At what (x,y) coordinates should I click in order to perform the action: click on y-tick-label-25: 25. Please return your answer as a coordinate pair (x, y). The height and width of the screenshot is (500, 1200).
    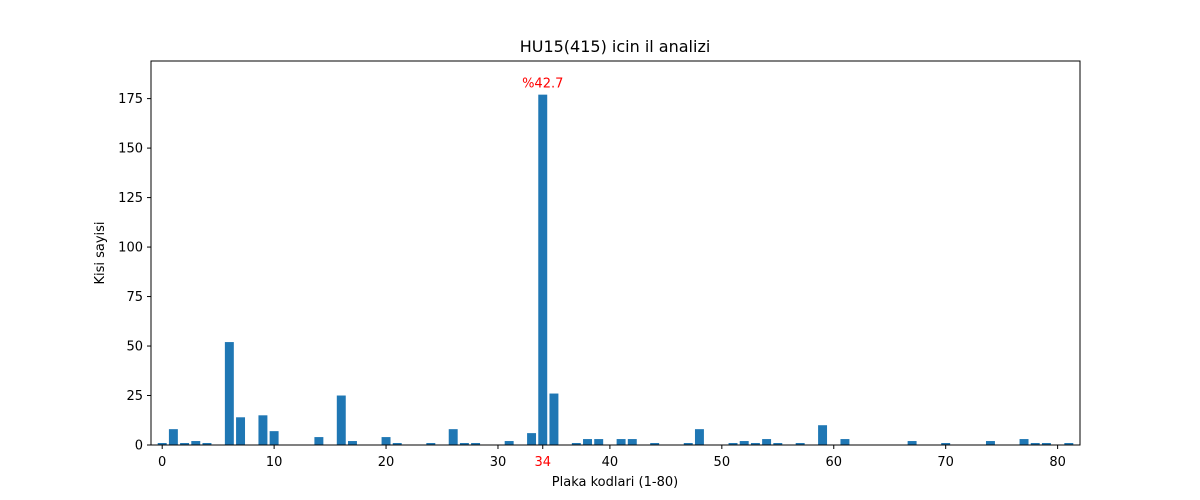
    Looking at the image, I should click on (134, 396).